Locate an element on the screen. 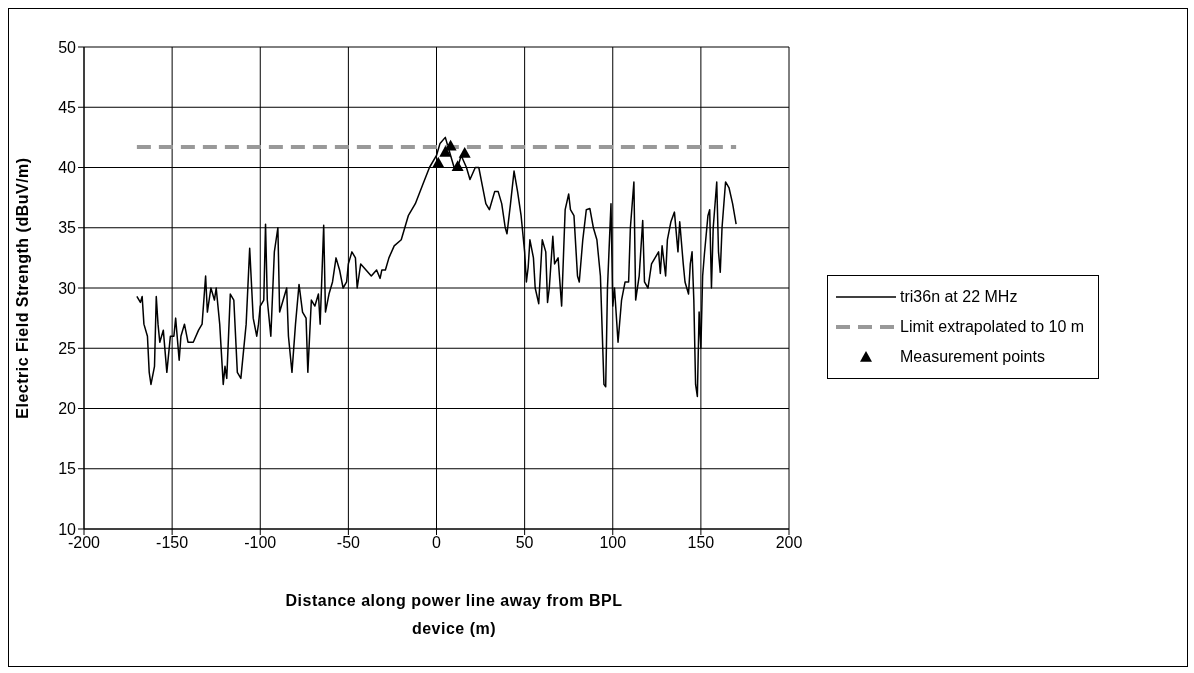 This screenshot has width=1194, height=673. x-tick-label: 50 is located at coordinates (524, 543).